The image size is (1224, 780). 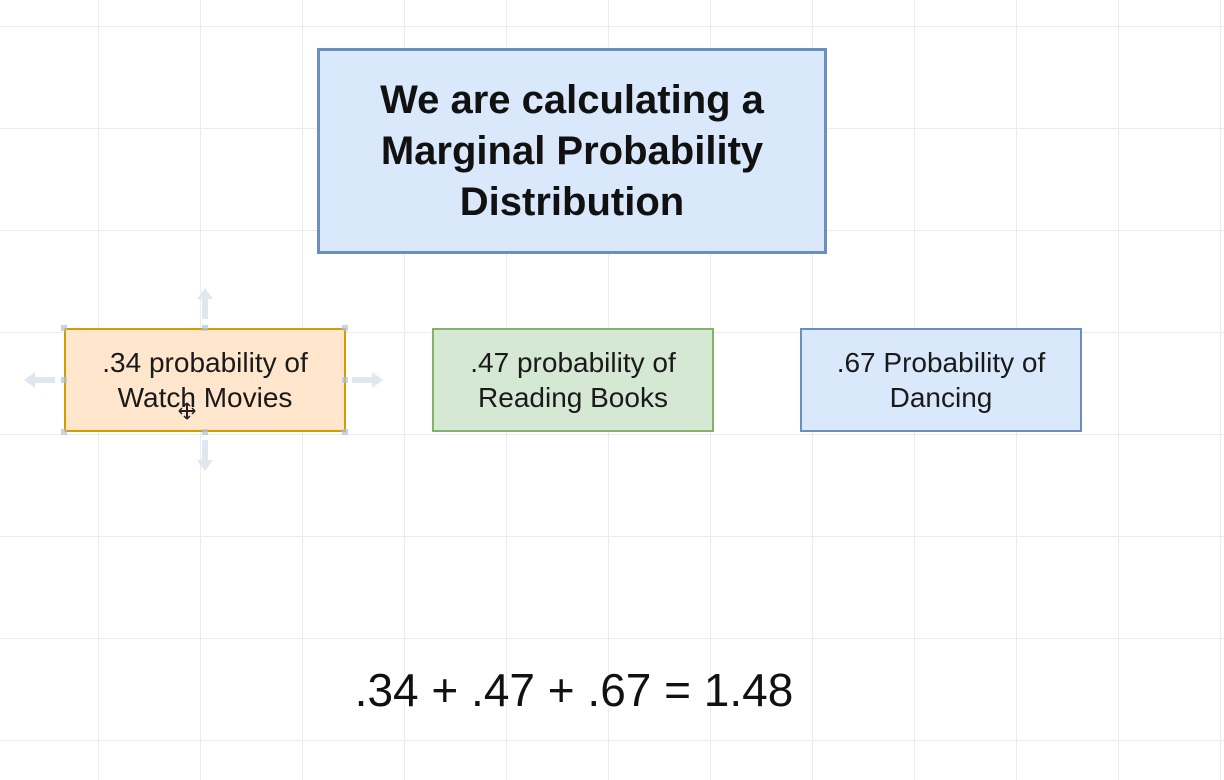 I want to click on node-watch-movies: .34 probability of Watch Movies, so click(x=205, y=380).